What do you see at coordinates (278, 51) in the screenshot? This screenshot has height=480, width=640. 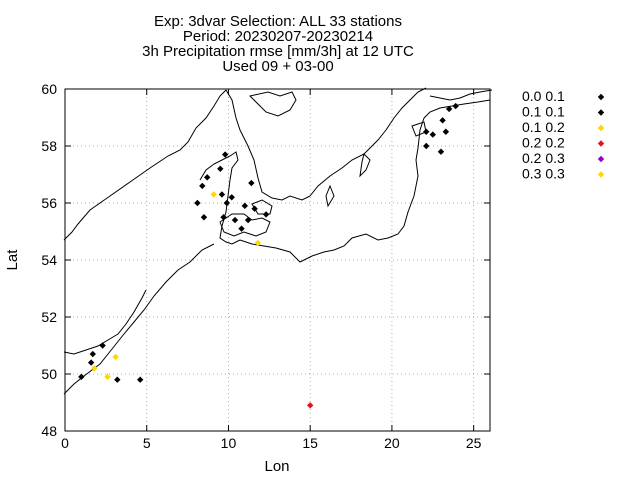 I see `chart-title-line-3: 3h Precipitation rmse [mm/3h] at 12 UTC` at bounding box center [278, 51].